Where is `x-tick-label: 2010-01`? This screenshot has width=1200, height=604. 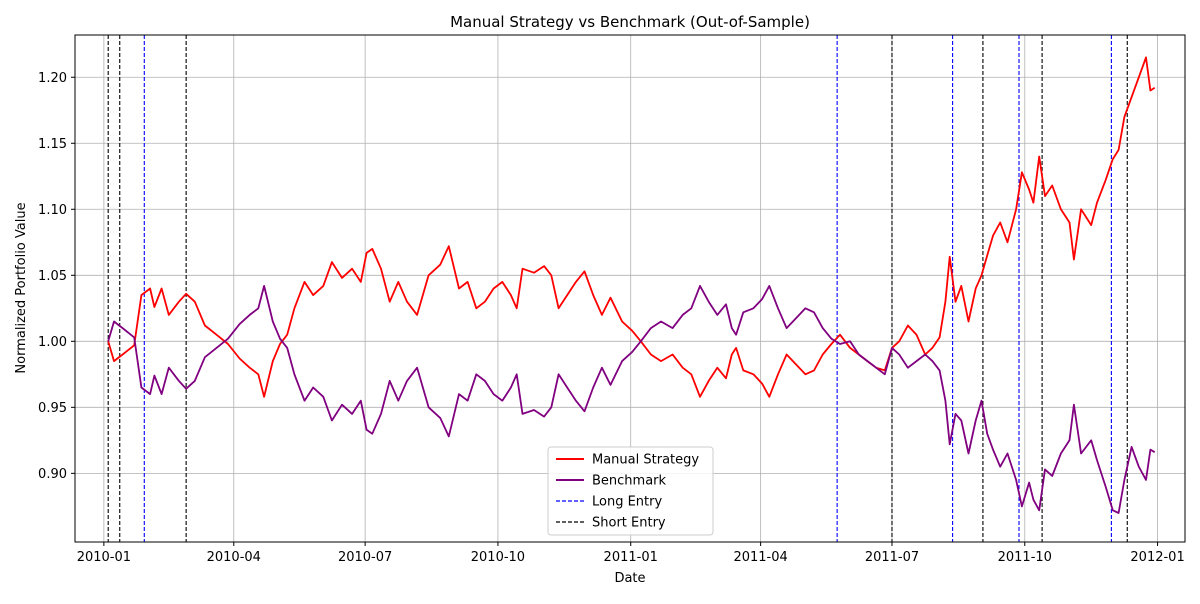 x-tick-label: 2010-01 is located at coordinates (104, 557).